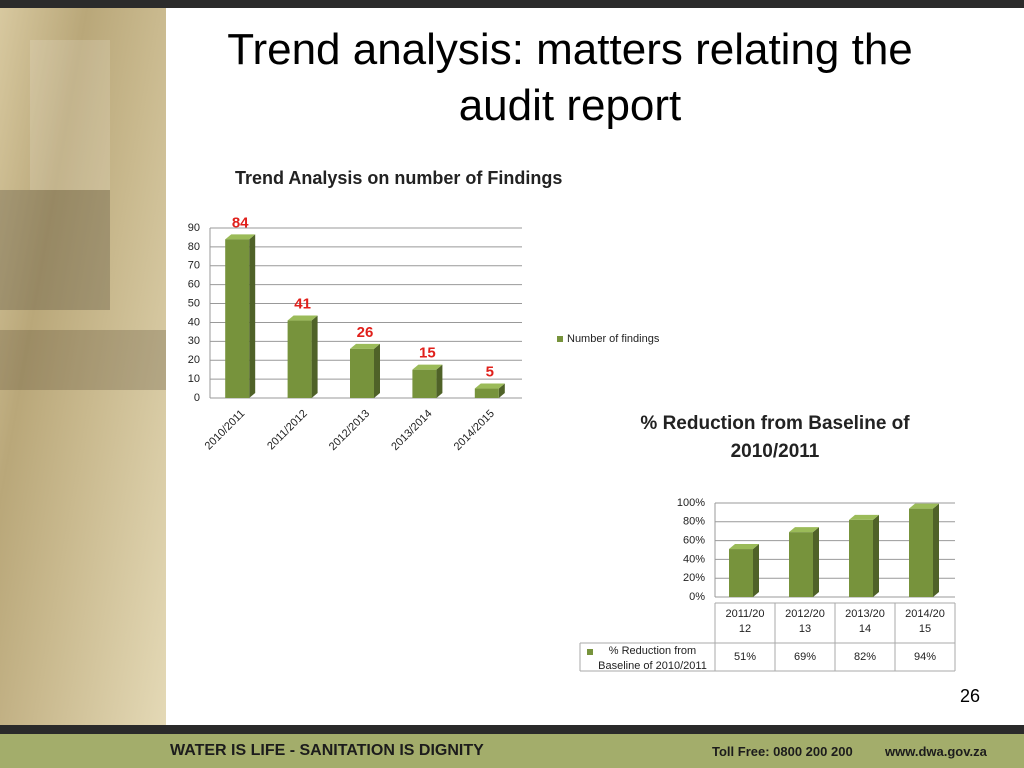 The image size is (1024, 768). Describe the element at coordinates (694, 522) in the screenshot. I see `y-tick-label: 80%` at that location.